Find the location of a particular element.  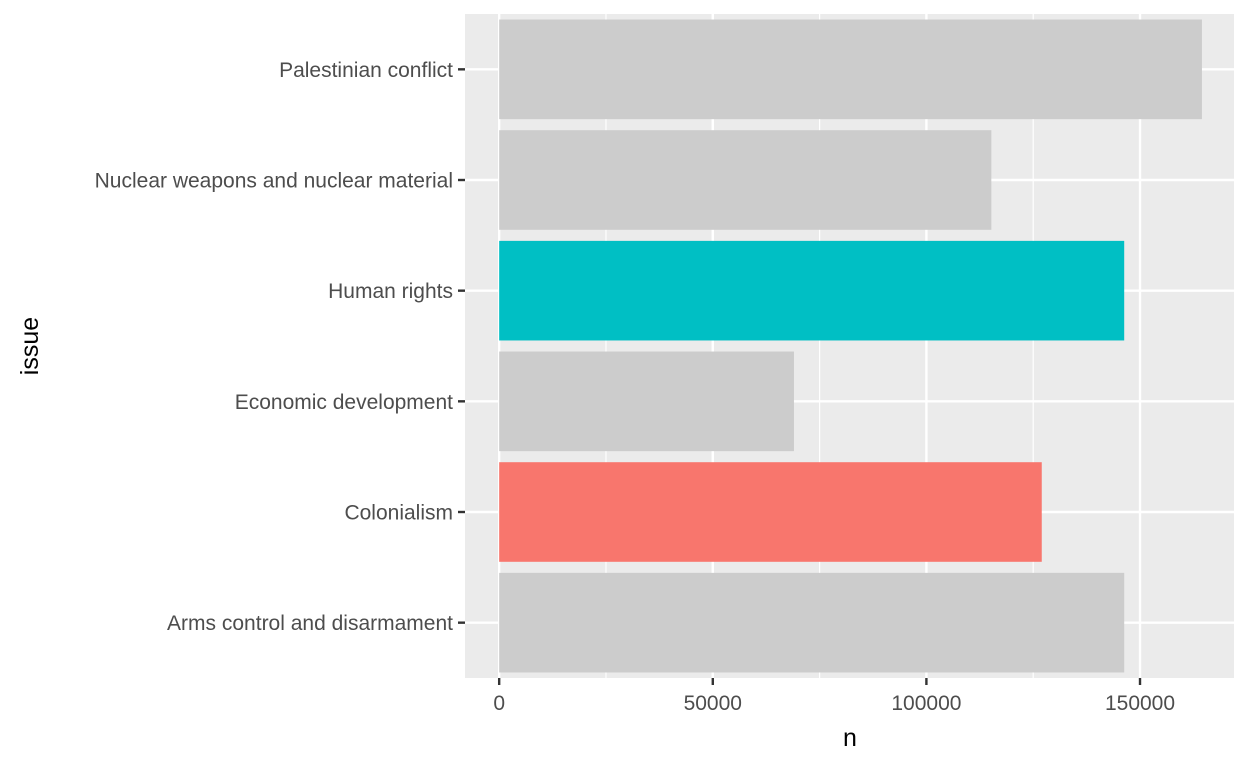

x-tick-label: 0 is located at coordinates (499, 703).